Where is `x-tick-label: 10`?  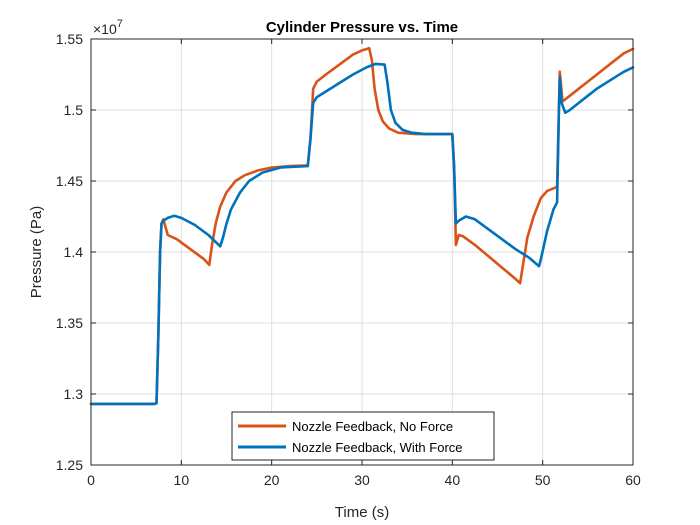 x-tick-label: 10 is located at coordinates (182, 480).